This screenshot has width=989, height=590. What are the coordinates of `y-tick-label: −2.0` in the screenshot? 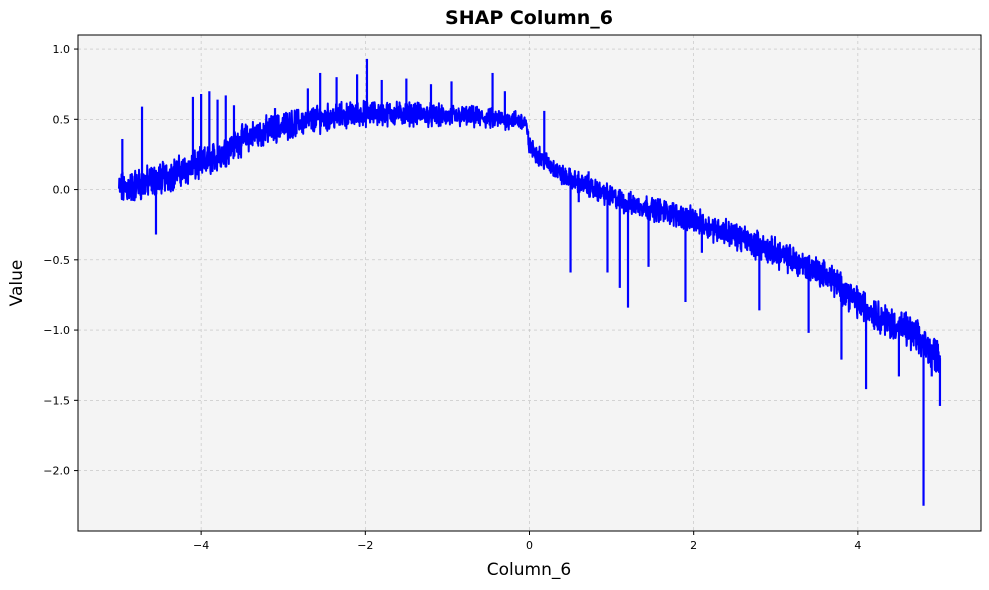 It's located at (56, 471).